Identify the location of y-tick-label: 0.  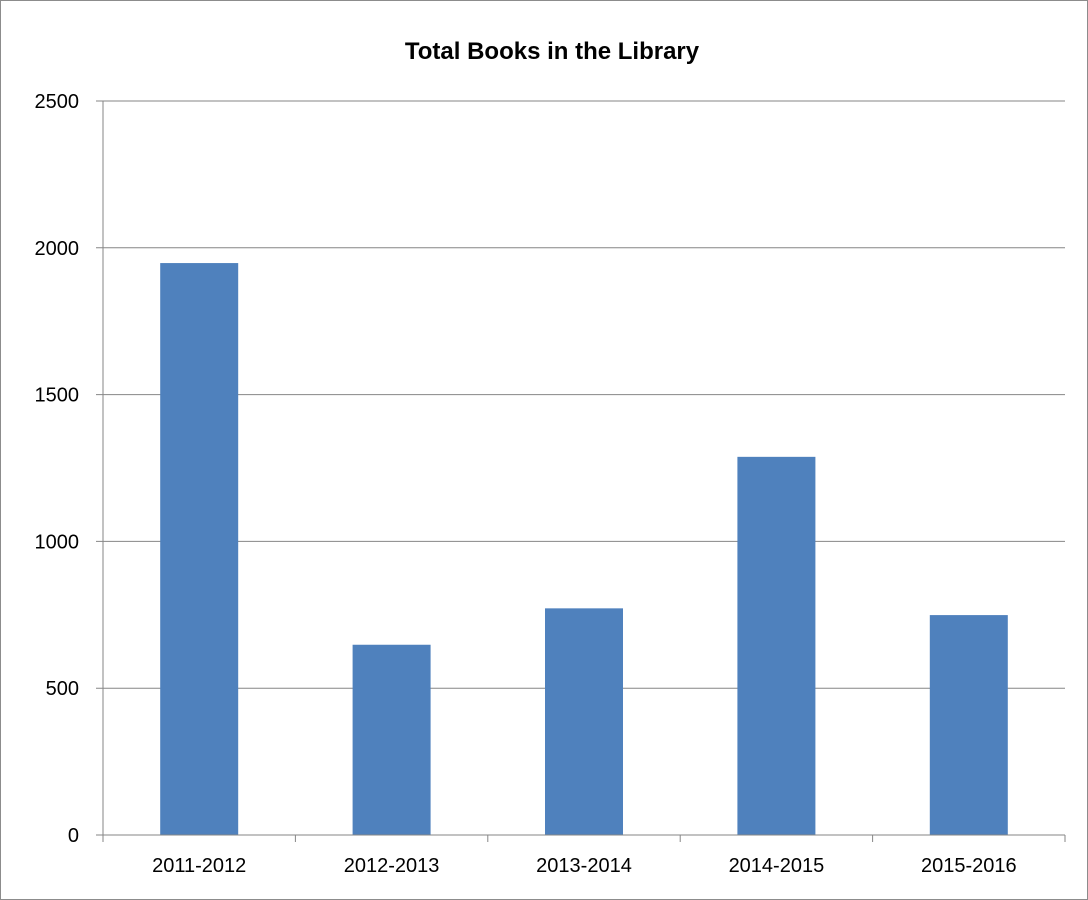
(73, 836).